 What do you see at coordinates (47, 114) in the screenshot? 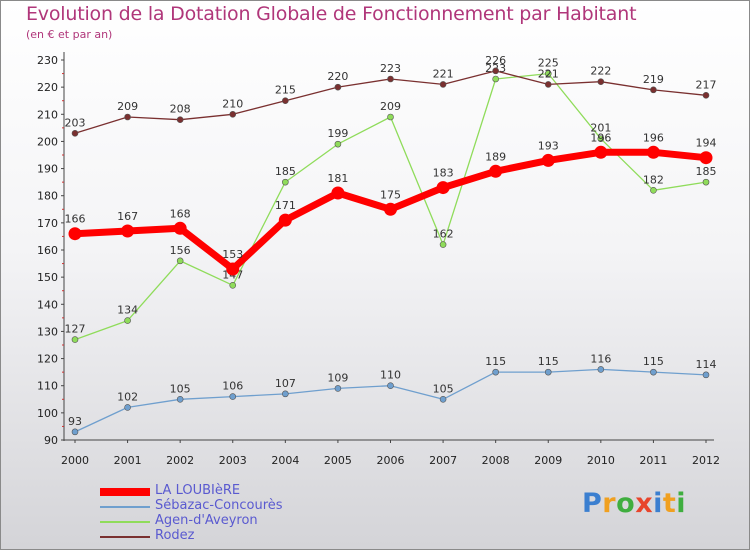
I see `y-tick-label: 210` at bounding box center [47, 114].